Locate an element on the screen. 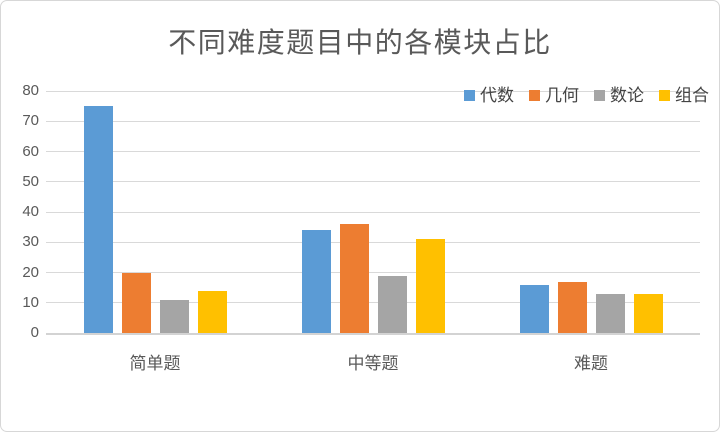  bar-combinatorics-easy is located at coordinates (212, 311).